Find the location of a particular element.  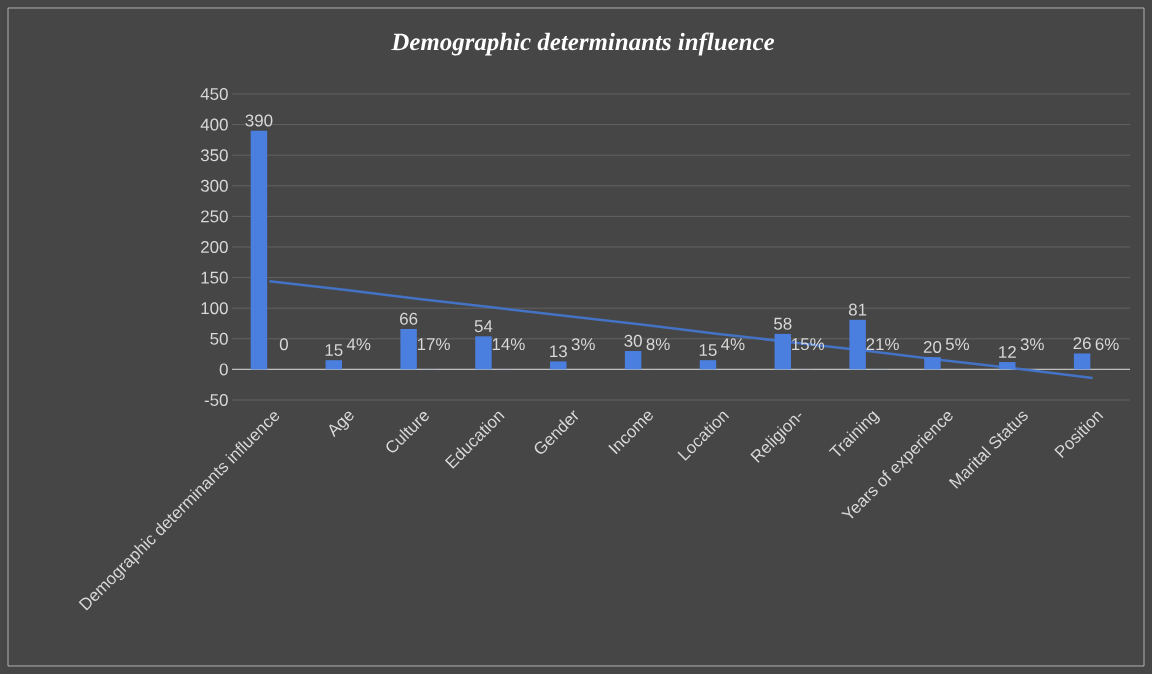

data-label: 12 is located at coordinates (1007, 352).